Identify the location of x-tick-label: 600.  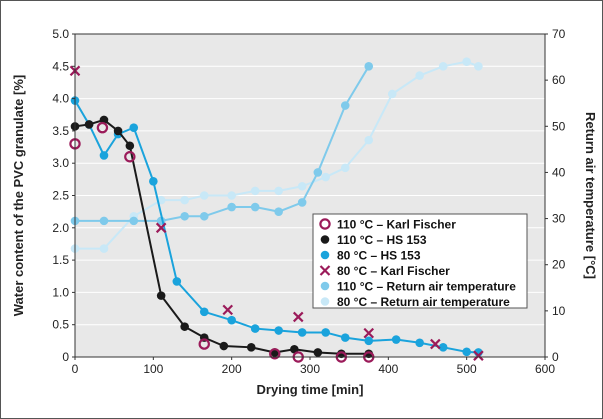
(545, 369).